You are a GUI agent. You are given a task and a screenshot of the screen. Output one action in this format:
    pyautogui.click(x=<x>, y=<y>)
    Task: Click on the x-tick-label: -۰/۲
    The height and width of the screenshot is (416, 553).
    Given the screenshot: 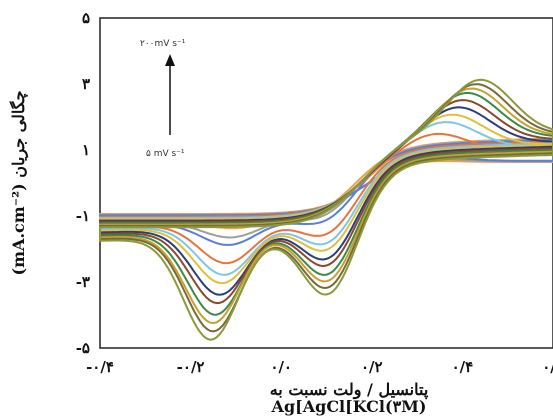 What is the action you would take?
    pyautogui.click(x=191, y=367)
    